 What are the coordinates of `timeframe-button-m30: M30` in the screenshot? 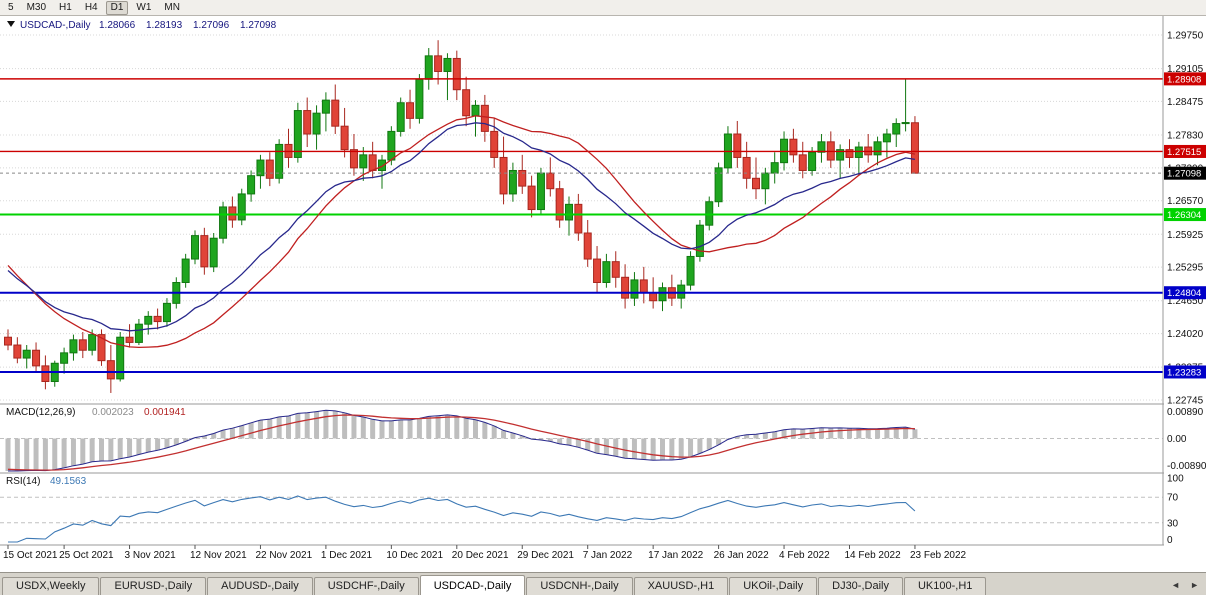 It's located at (36, 7).